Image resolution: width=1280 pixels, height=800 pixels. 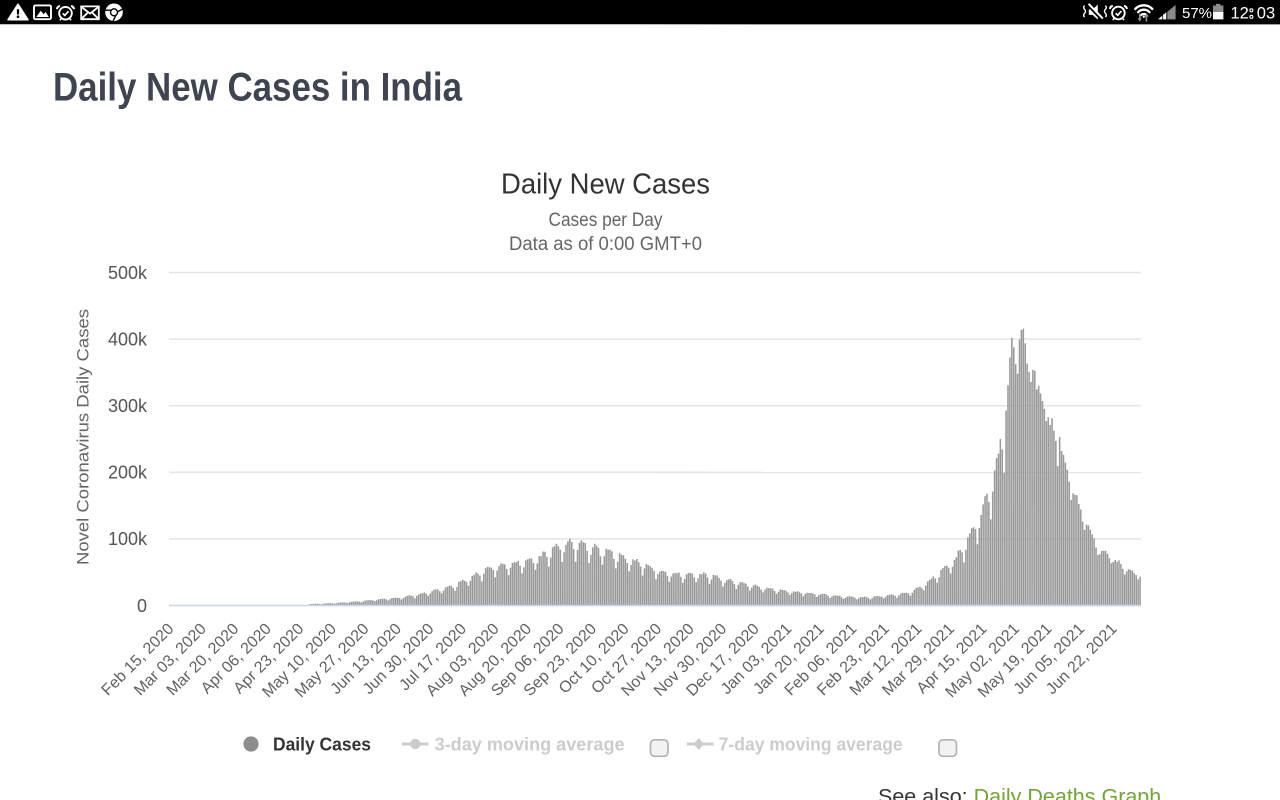 What do you see at coordinates (605, 220) in the screenshot?
I see `svg-text: Cases per Day` at bounding box center [605, 220].